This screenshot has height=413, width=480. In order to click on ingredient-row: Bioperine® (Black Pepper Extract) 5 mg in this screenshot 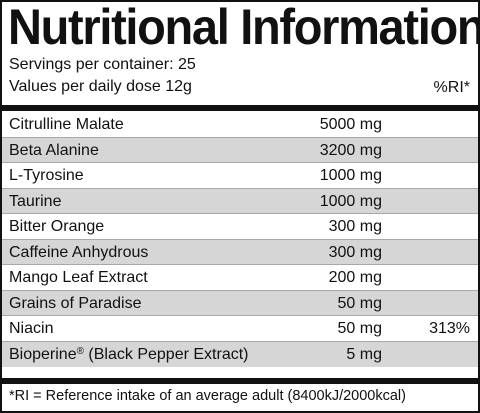, I will do `click(240, 354)`.